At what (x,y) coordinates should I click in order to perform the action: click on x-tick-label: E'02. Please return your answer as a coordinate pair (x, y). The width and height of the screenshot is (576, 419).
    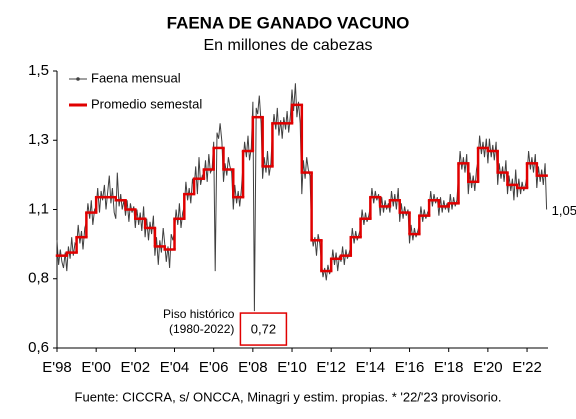
    Looking at the image, I should click on (136, 367).